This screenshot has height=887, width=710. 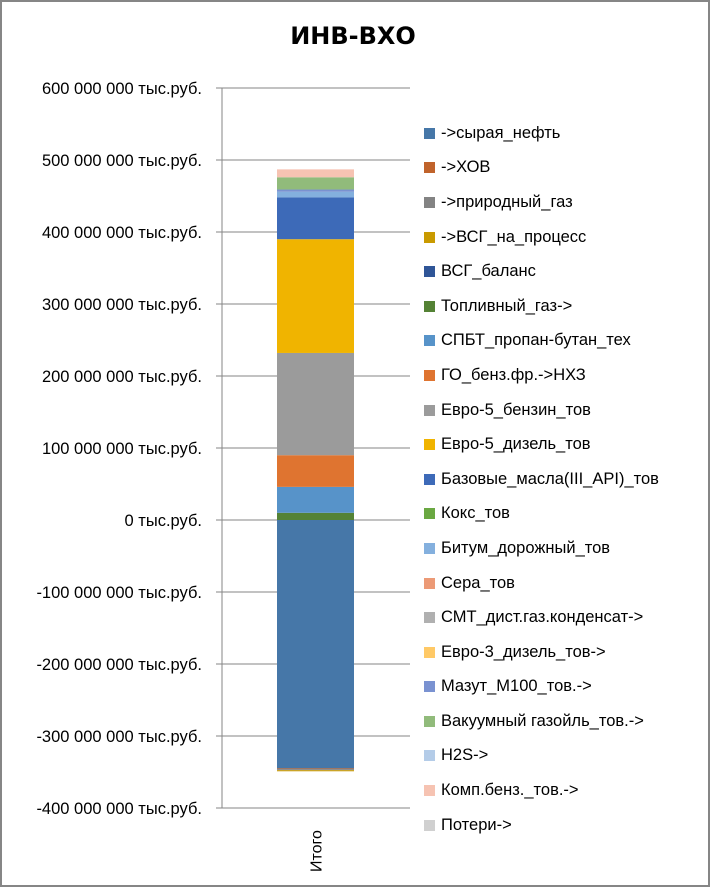 I want to click on legend-label: ->природный_газ, so click(x=507, y=201).